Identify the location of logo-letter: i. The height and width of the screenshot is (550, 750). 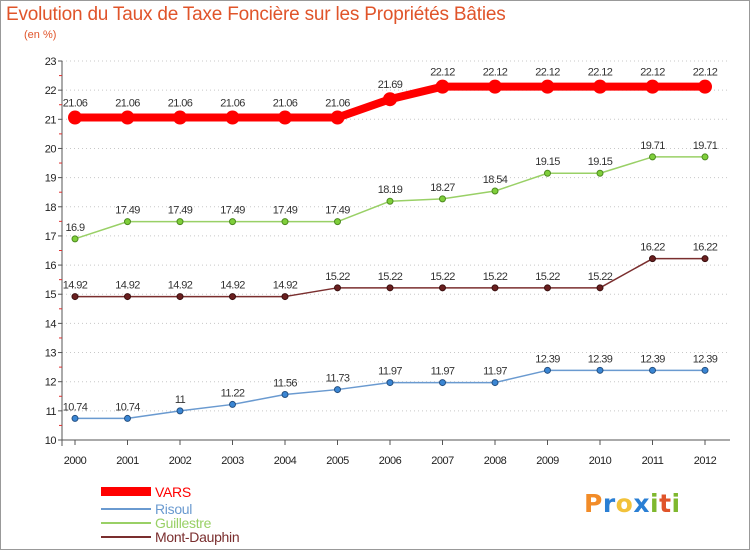
(655, 503).